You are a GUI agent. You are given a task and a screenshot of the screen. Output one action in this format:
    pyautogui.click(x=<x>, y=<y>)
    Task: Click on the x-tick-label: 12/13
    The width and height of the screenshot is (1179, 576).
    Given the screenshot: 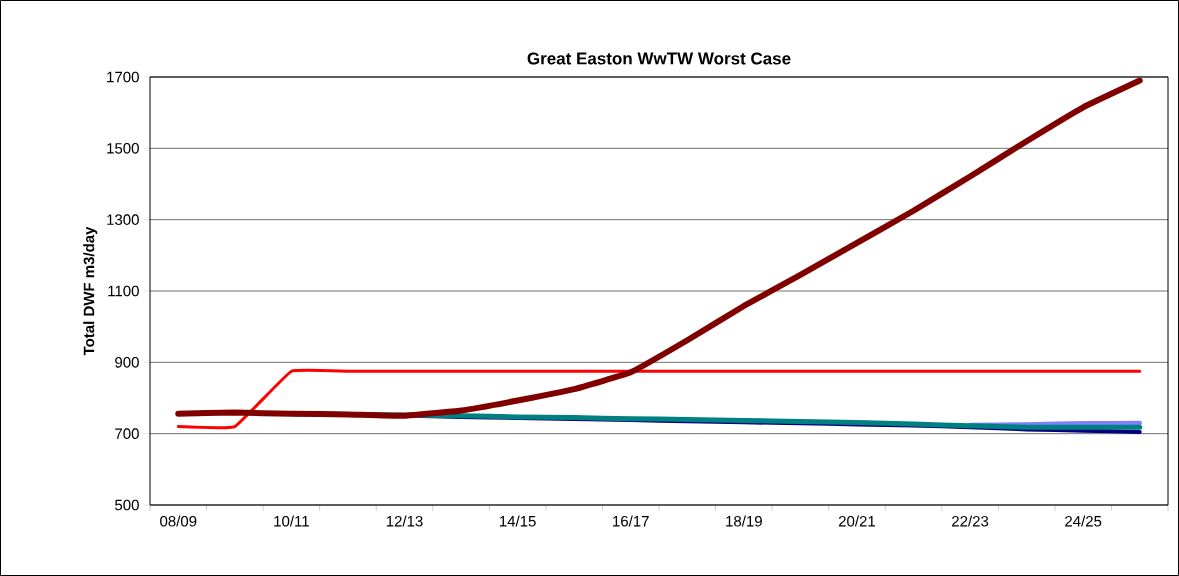 What is the action you would take?
    pyautogui.click(x=404, y=521)
    